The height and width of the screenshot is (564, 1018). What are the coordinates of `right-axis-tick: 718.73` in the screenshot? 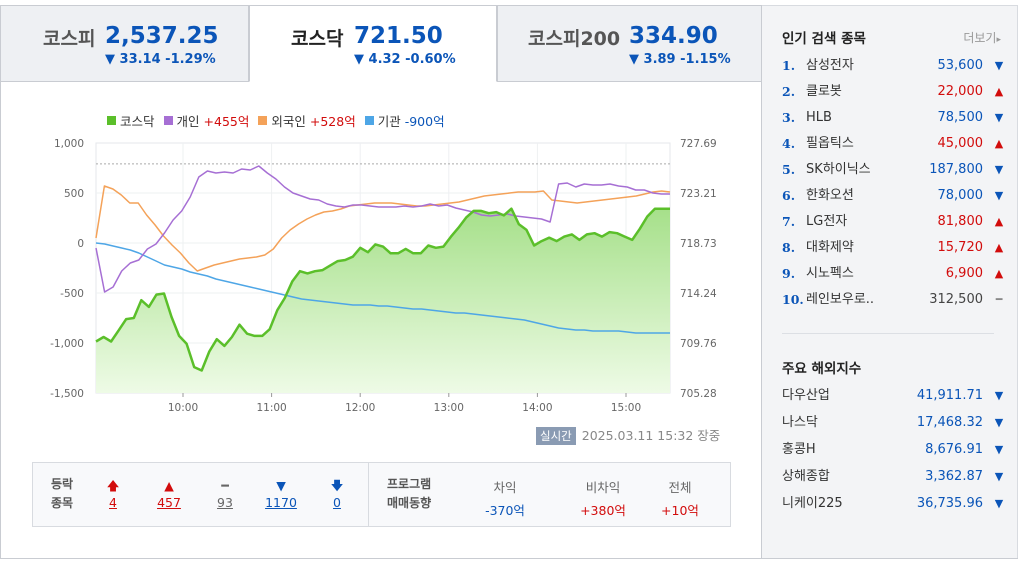 It's located at (698, 244).